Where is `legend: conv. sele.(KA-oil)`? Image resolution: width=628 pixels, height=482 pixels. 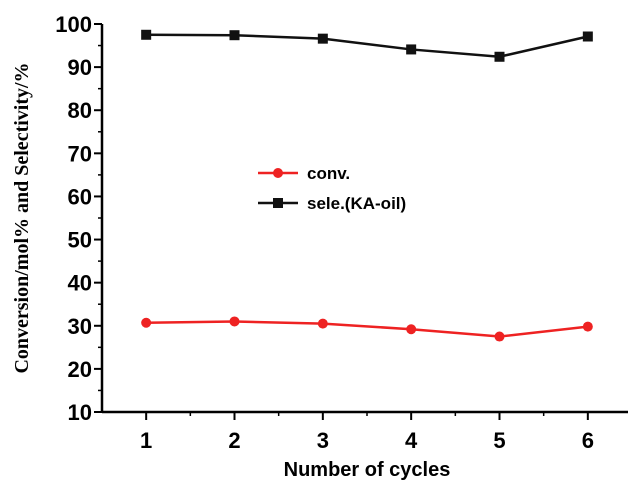 legend: conv. sele.(KA-oil) is located at coordinates (332, 188).